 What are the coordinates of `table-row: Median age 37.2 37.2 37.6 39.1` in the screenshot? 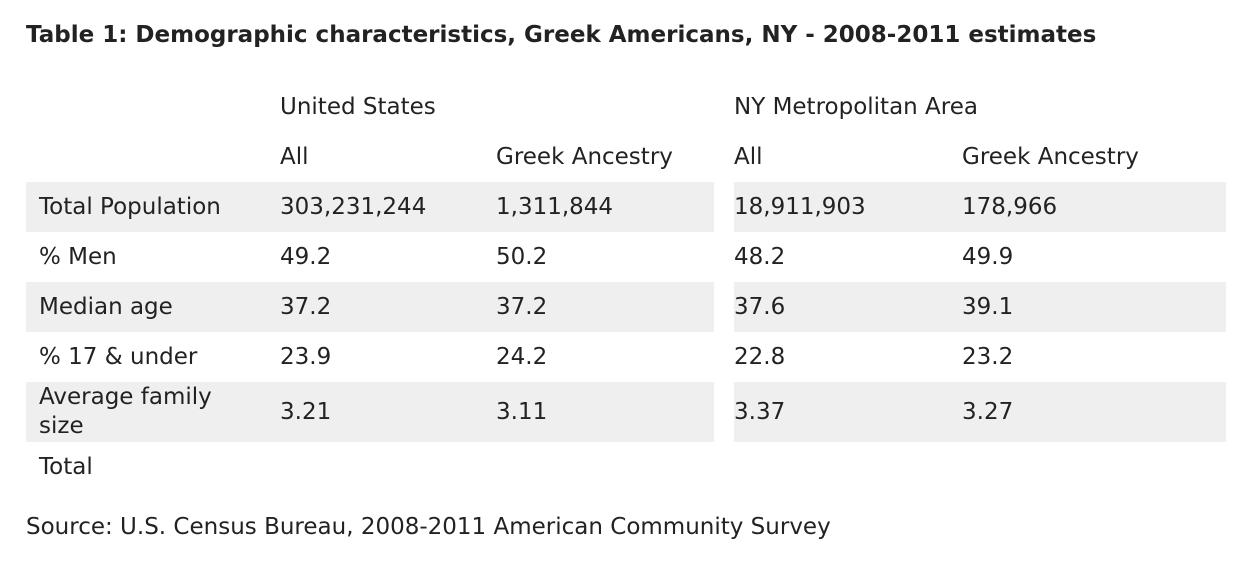 It's located at (626, 307).